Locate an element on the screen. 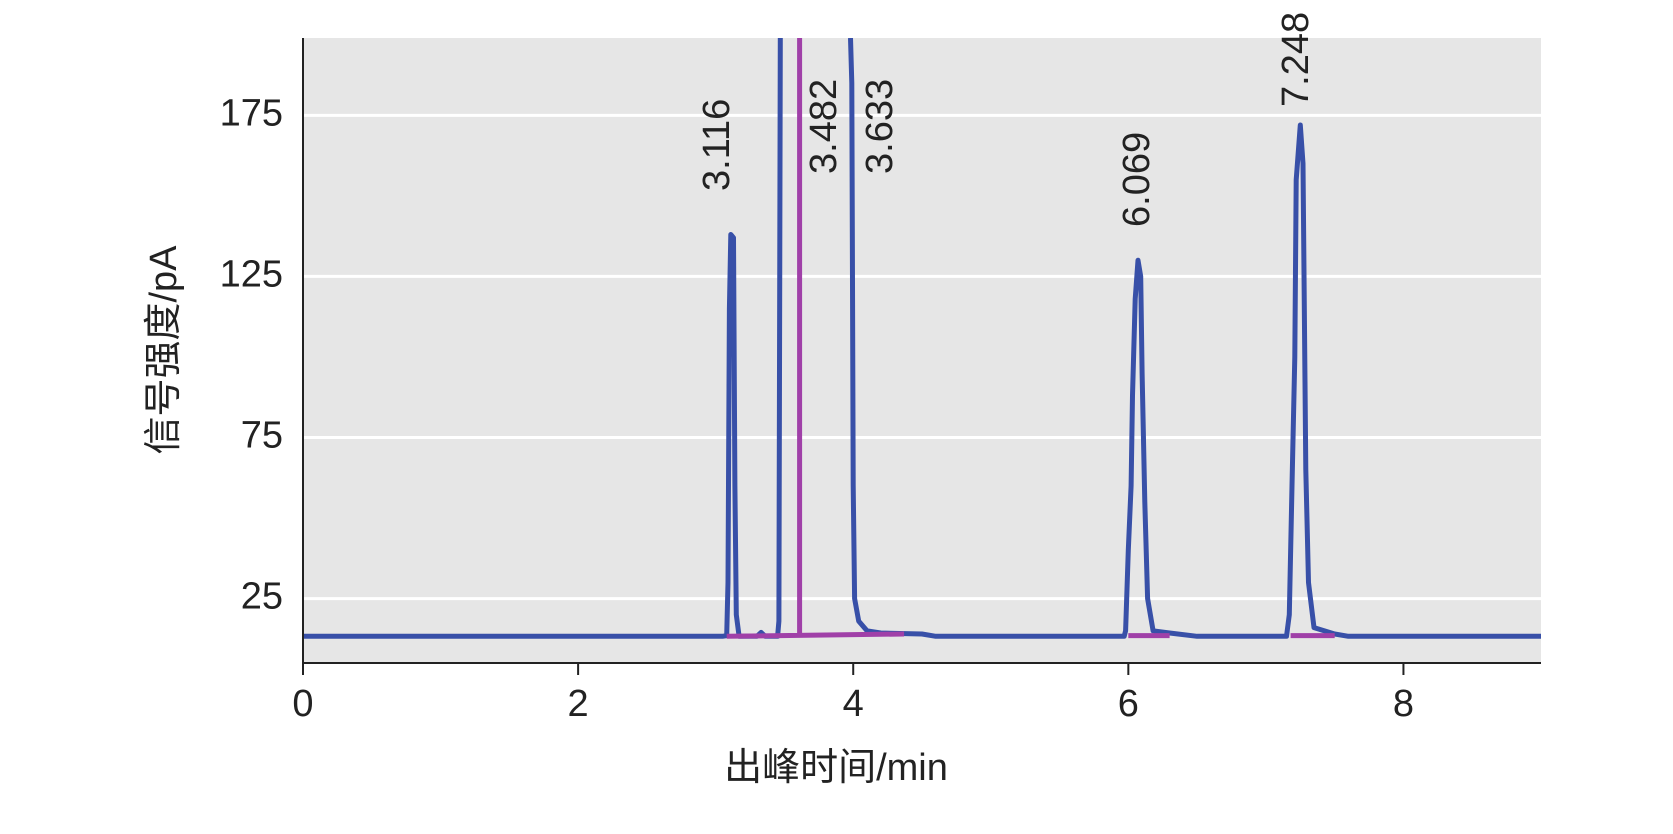  peak-label: 6.069 is located at coordinates (1137, 179).